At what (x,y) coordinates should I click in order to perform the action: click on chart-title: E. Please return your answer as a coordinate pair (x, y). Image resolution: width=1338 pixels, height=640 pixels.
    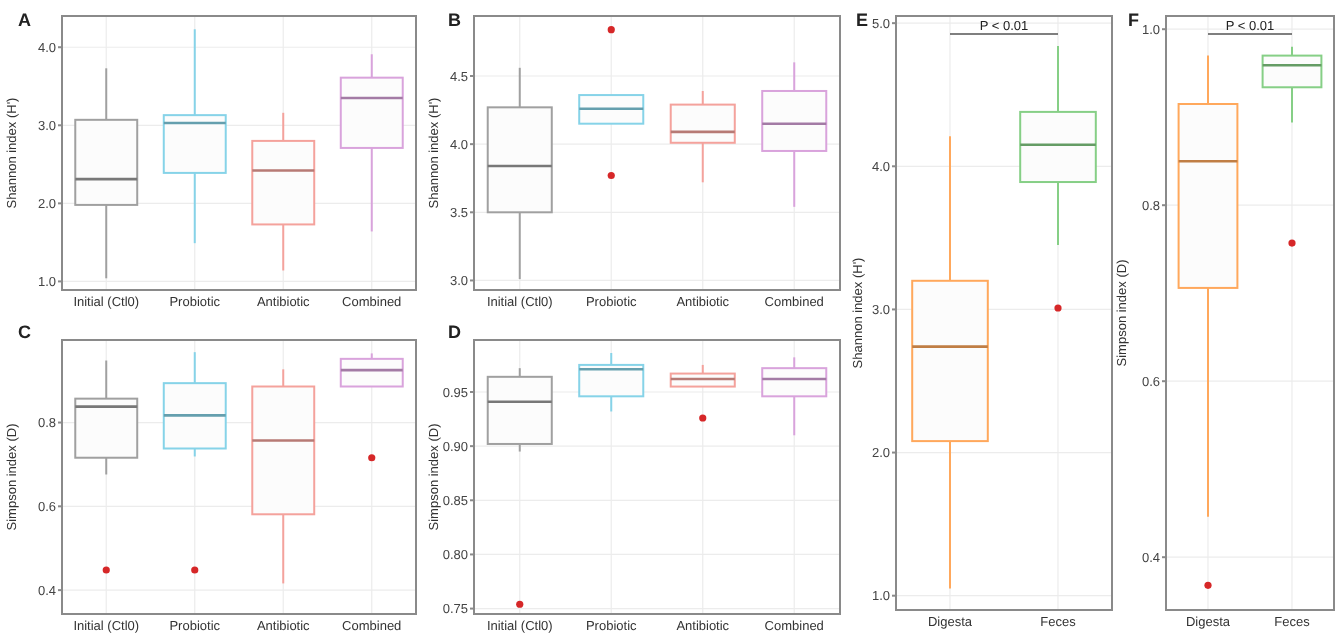
    Looking at the image, I should click on (862, 20).